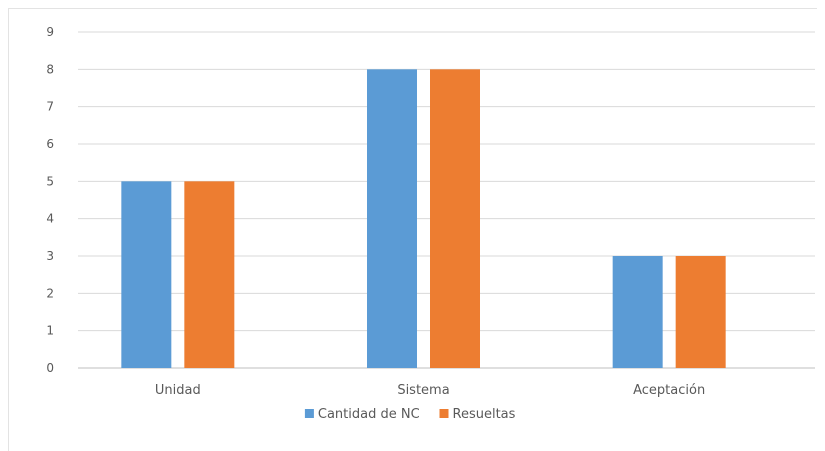 The image size is (825, 451). I want to click on y-tick-label: 4, so click(50, 219).